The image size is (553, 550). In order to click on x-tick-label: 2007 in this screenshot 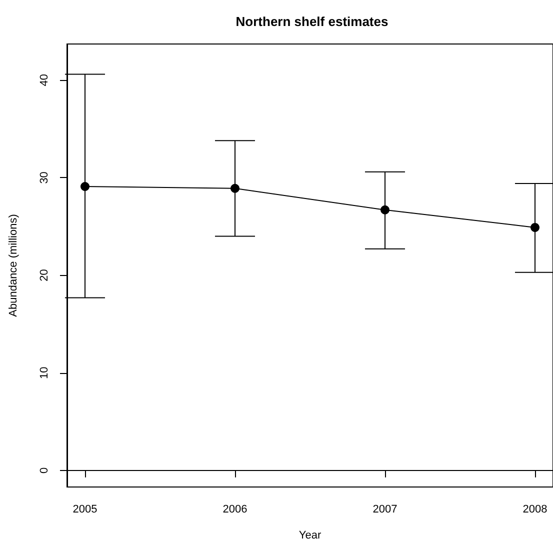, I will do `click(385, 510)`.